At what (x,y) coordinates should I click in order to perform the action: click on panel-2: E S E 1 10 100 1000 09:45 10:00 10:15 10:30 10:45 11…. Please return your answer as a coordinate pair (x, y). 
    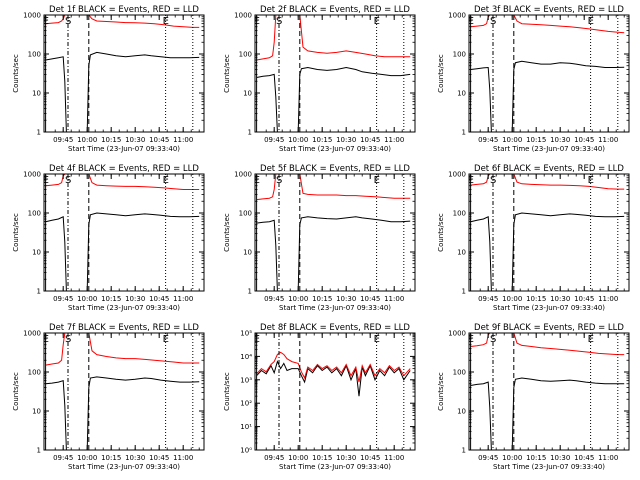
    Looking at the image, I should click on (319, 79).